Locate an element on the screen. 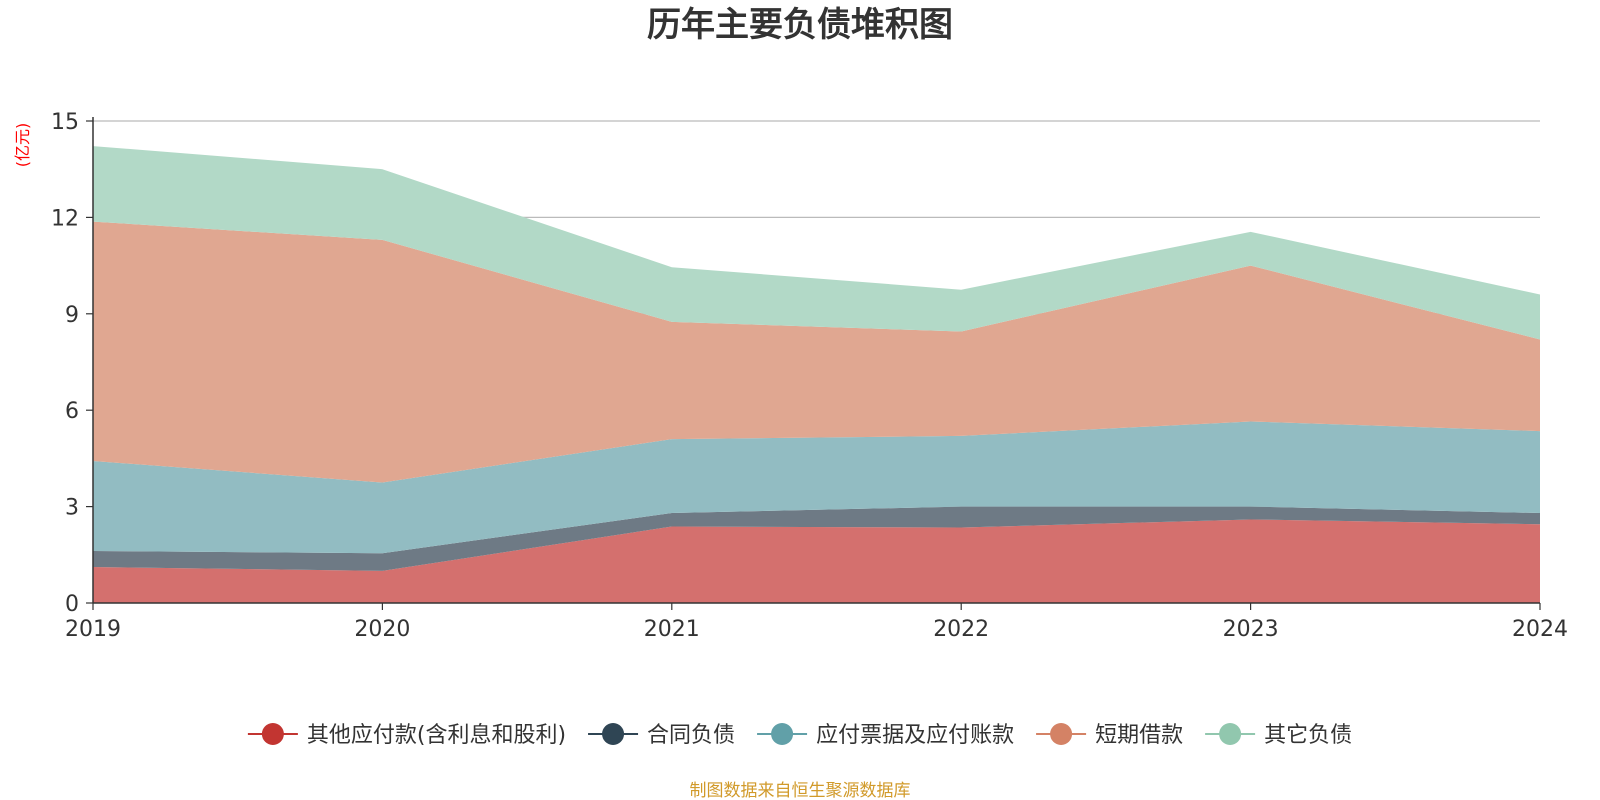 The width and height of the screenshot is (1600, 800). x-tick-label: 2021 is located at coordinates (672, 629).